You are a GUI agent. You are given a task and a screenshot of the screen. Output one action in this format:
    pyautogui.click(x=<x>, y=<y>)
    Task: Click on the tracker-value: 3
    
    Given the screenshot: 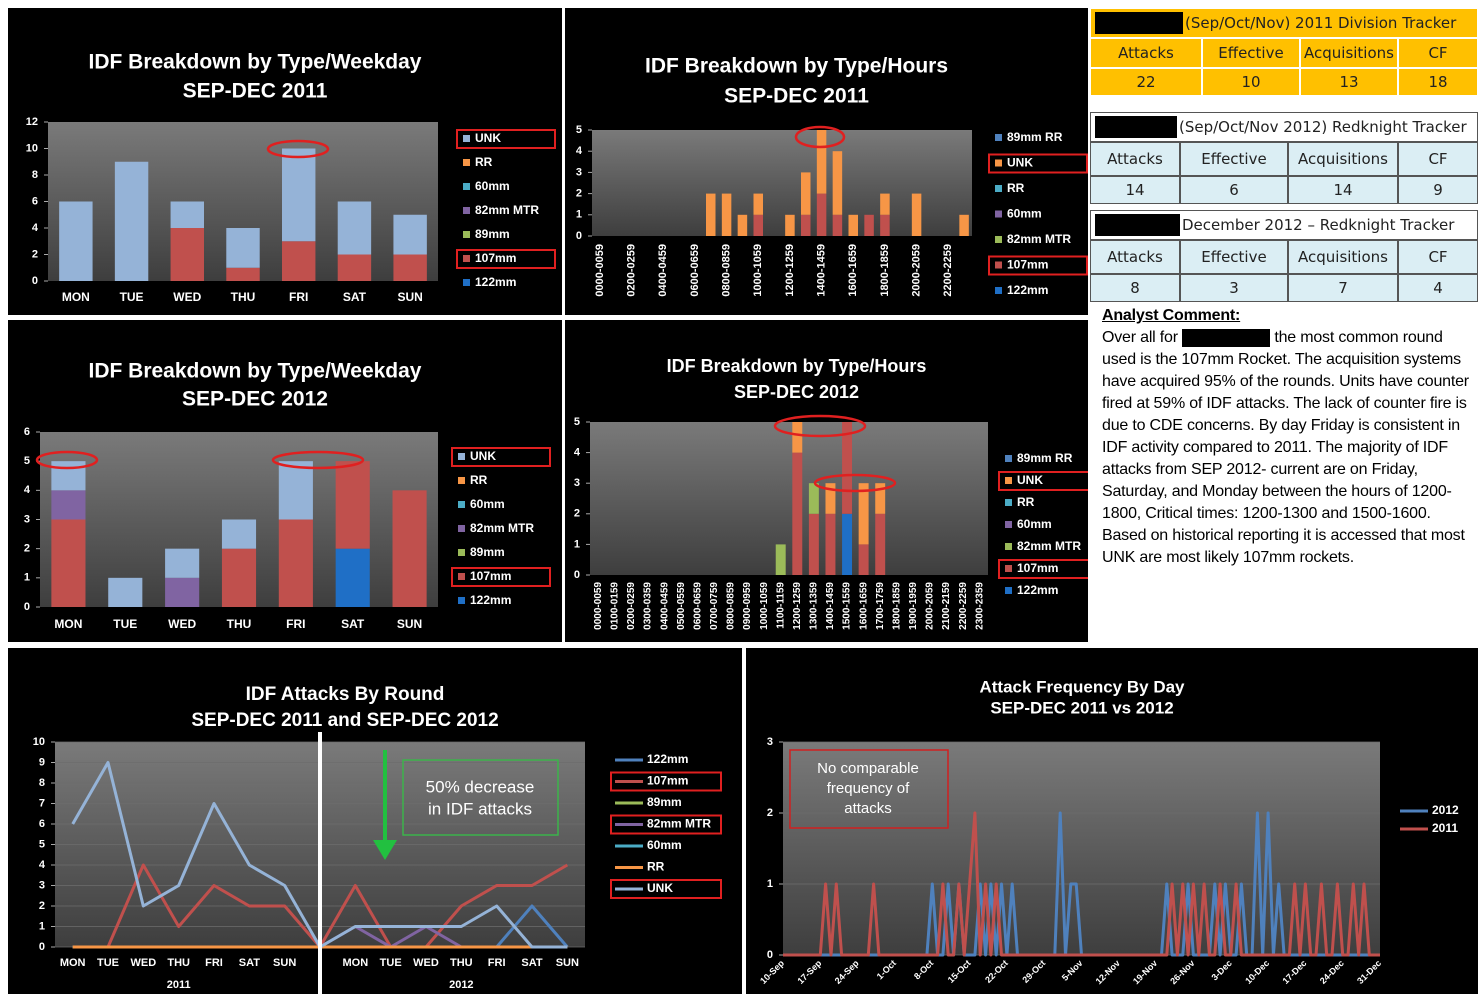 What is the action you would take?
    pyautogui.click(x=1234, y=288)
    